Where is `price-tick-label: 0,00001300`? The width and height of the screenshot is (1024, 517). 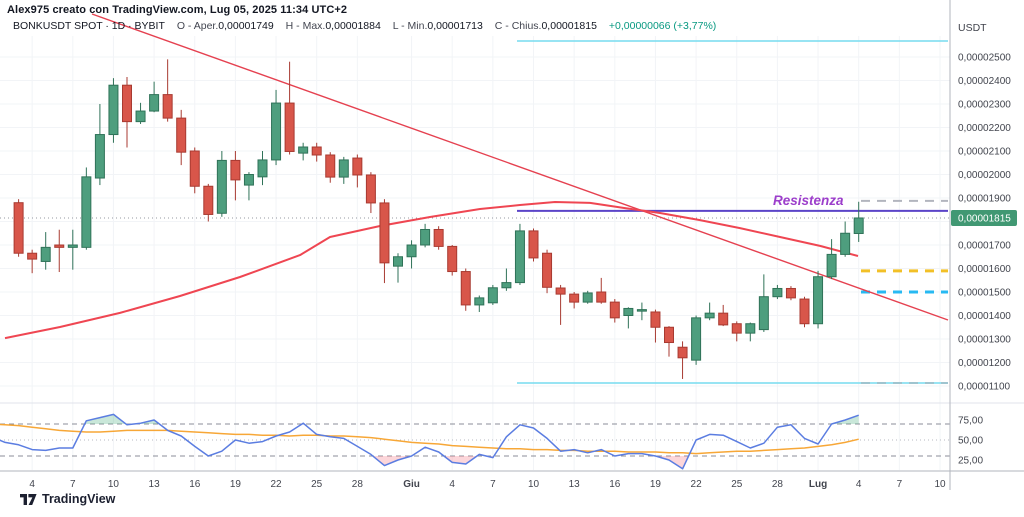 price-tick-label: 0,00001300 is located at coordinates (984, 340).